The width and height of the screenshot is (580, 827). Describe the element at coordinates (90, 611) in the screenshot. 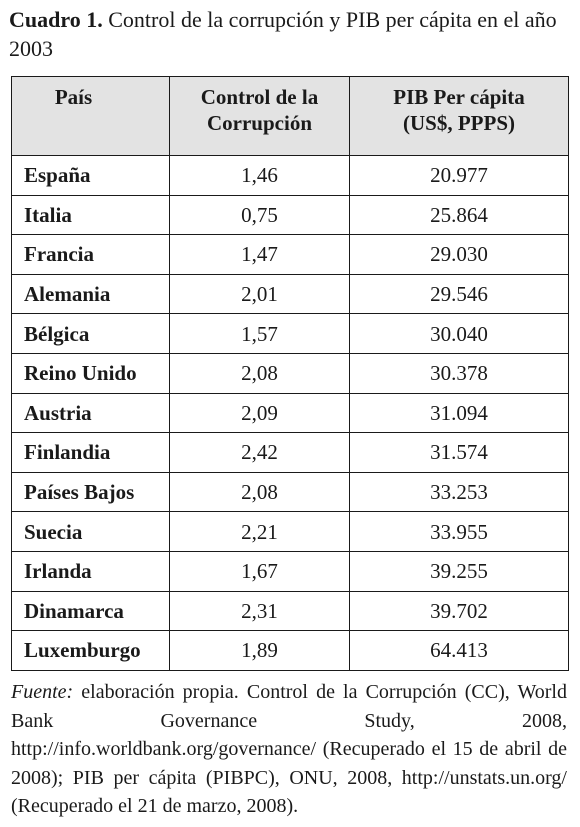

I see `cell-country: Dinamarca` at that location.